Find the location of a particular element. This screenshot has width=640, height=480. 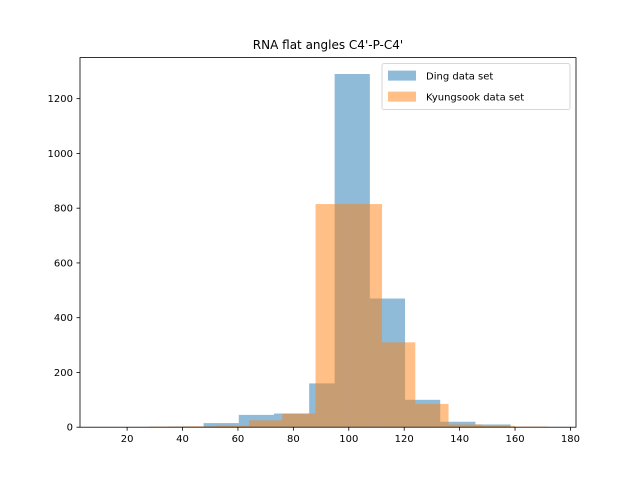

legend-label-0: Ding data set is located at coordinates (459, 77).